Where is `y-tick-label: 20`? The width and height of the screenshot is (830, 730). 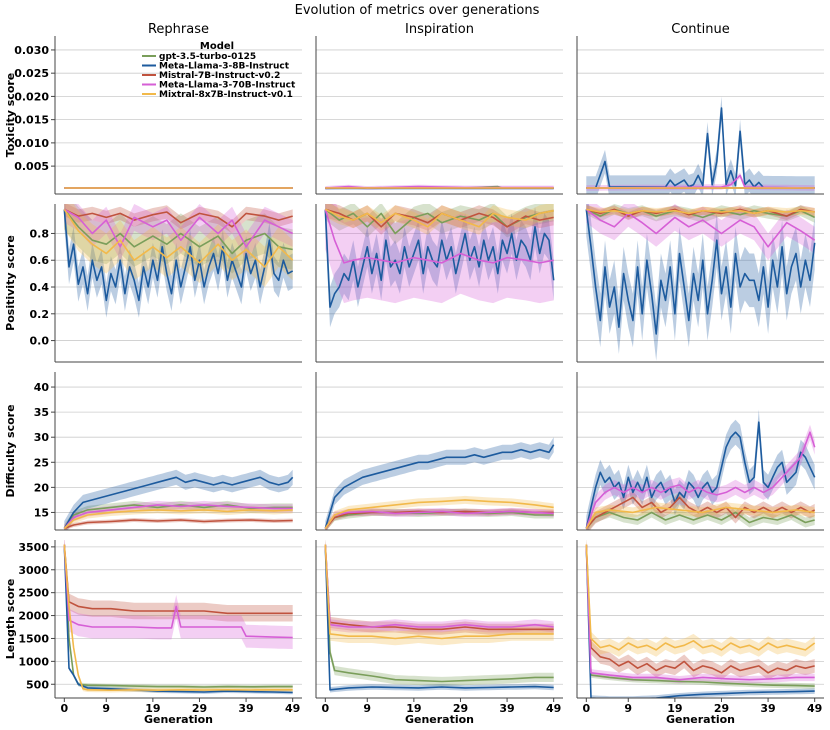 y-tick-label: 20 is located at coordinates (42, 487).